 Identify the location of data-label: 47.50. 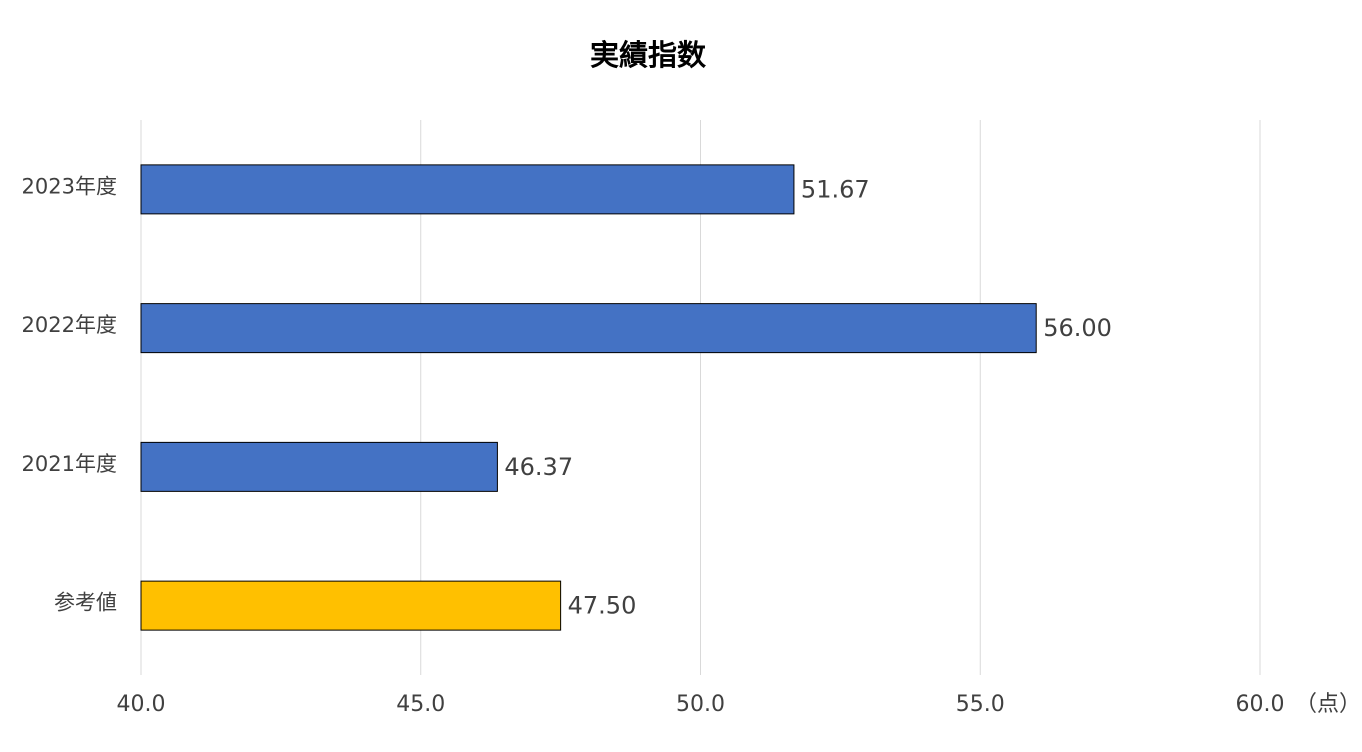
(602, 606).